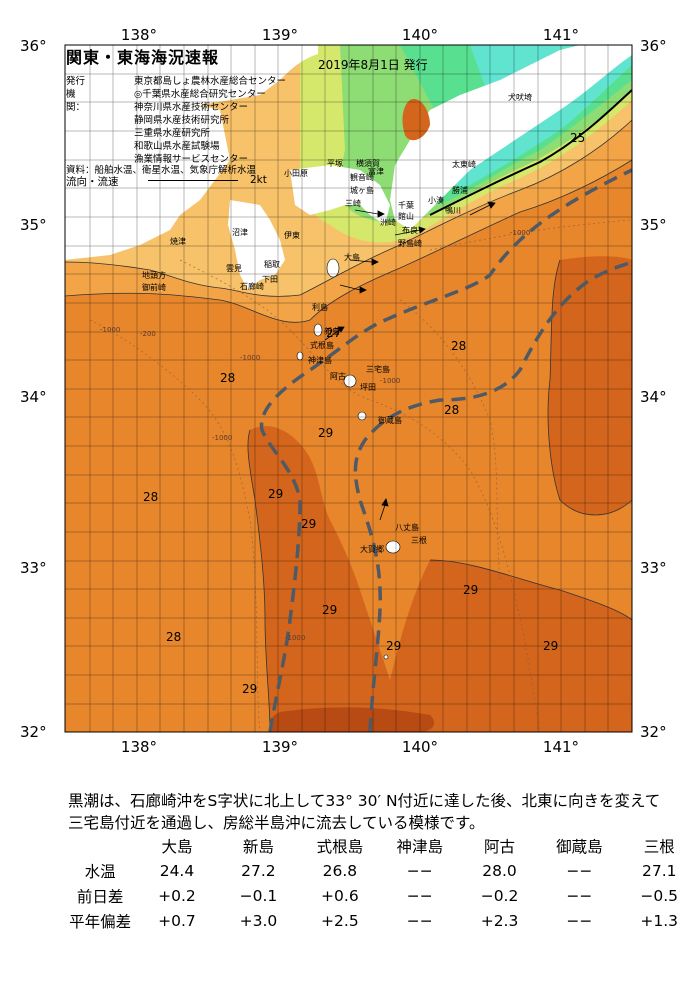 The height and width of the screenshot is (989, 700). Describe the element at coordinates (393, 547) in the screenshot. I see `island-hachijojima` at that location.